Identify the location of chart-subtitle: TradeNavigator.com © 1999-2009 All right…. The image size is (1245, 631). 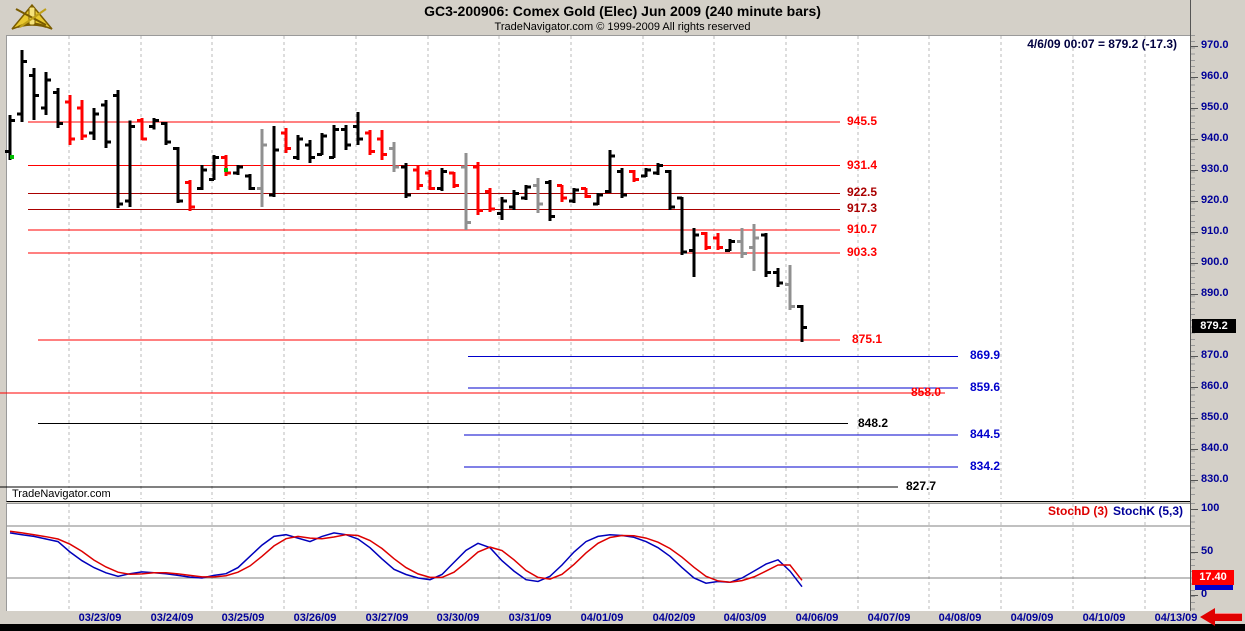
(622, 27).